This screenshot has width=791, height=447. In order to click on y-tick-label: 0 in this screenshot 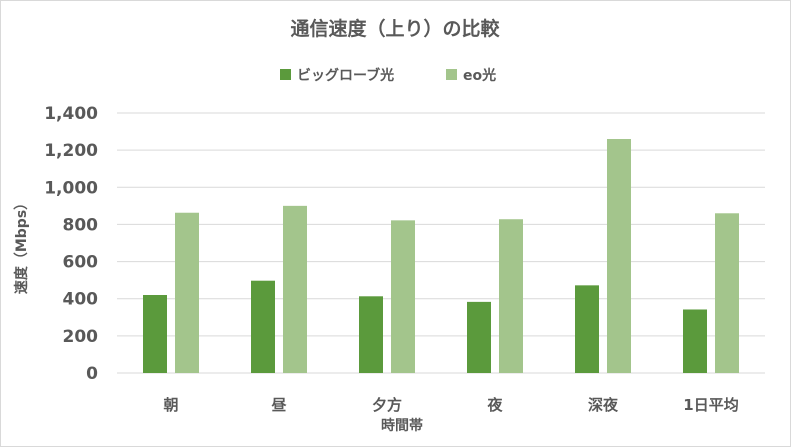, I will do `click(92, 374)`.